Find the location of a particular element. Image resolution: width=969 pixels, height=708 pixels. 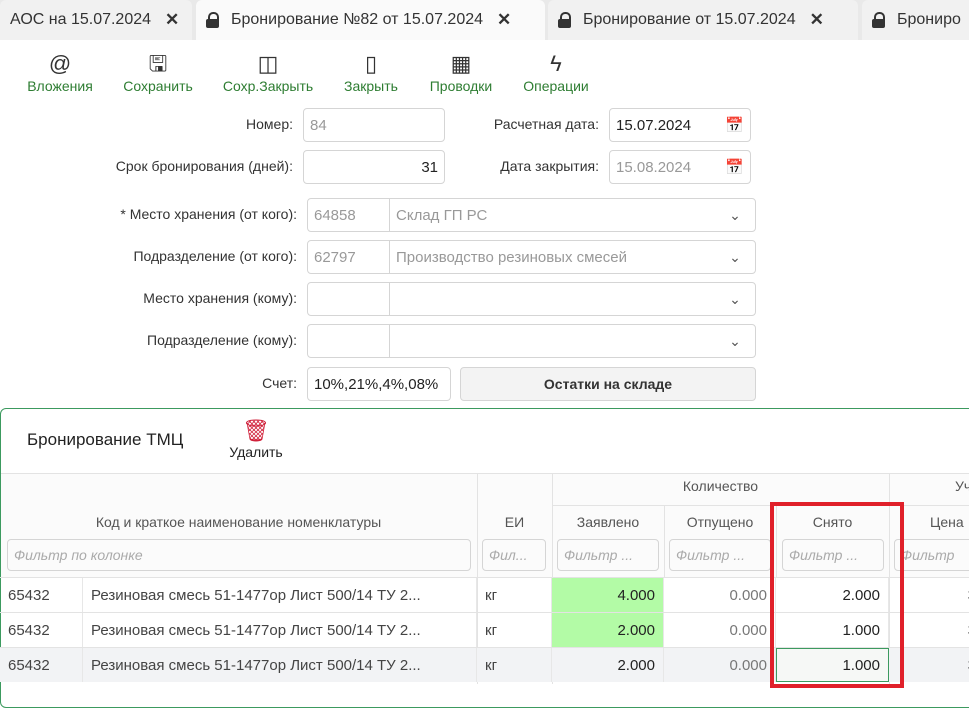

save-close-button: ◫ Сохр.Закрыть is located at coordinates (268, 72).